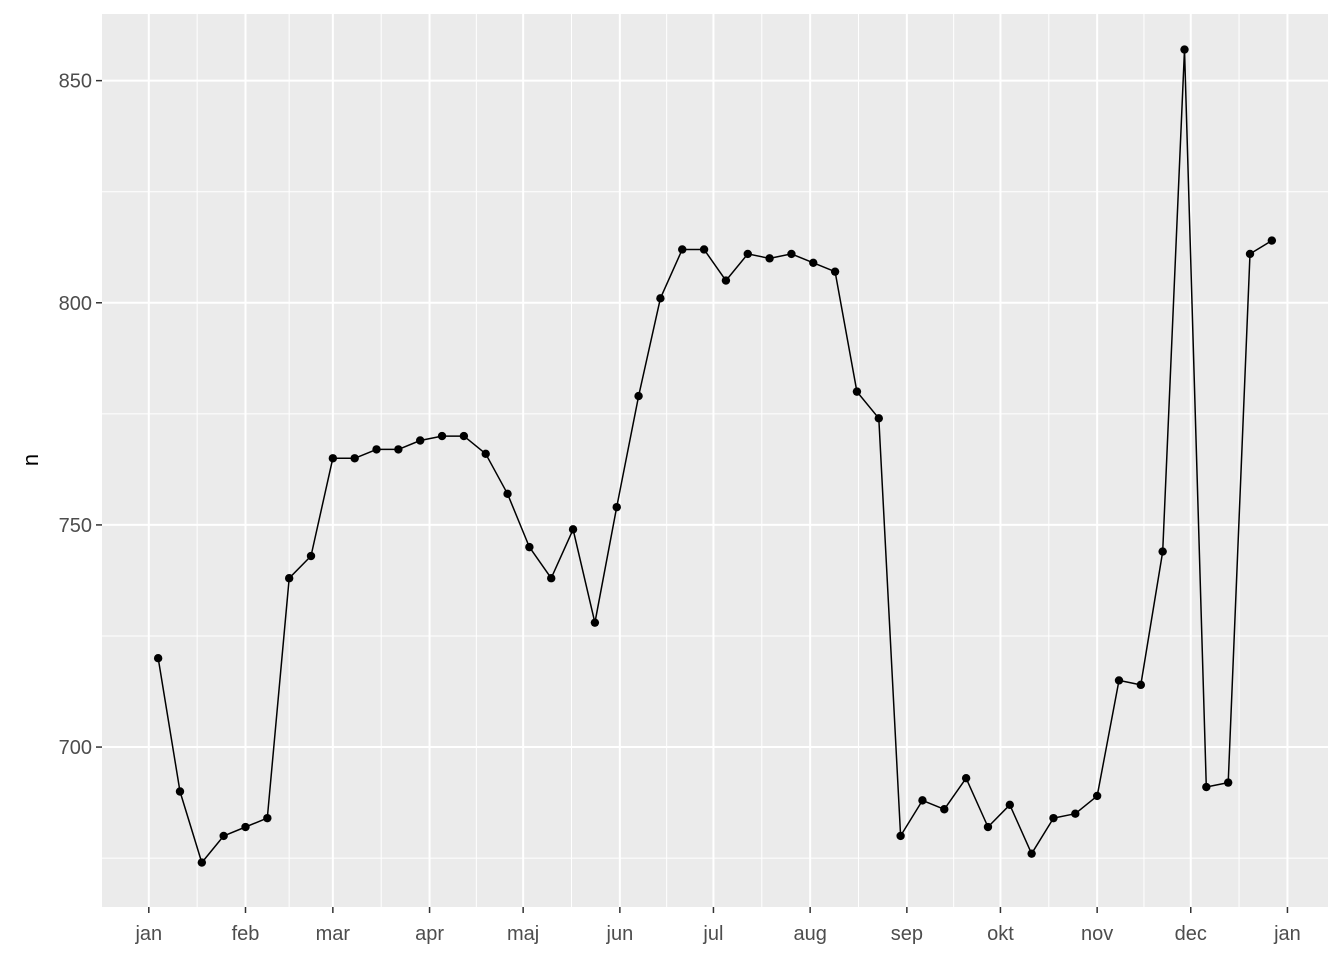 Image resolution: width=1344 pixels, height=960 pixels. What do you see at coordinates (75, 526) in the screenshot?
I see `y-tick-label: 750` at bounding box center [75, 526].